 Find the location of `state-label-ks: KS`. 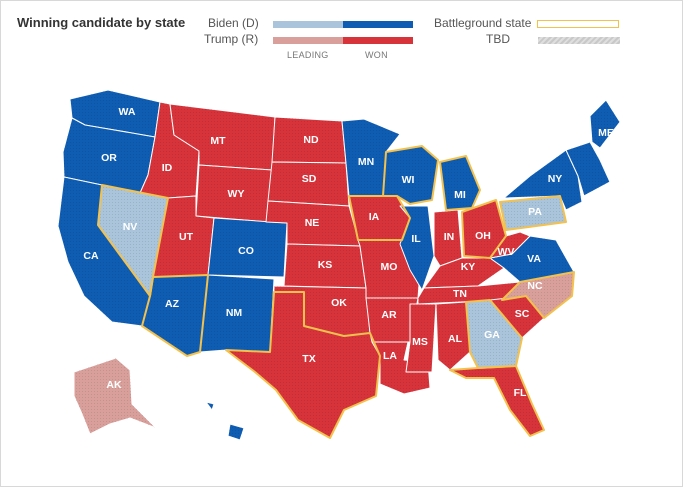

state-label-ks: KS is located at coordinates (325, 265).